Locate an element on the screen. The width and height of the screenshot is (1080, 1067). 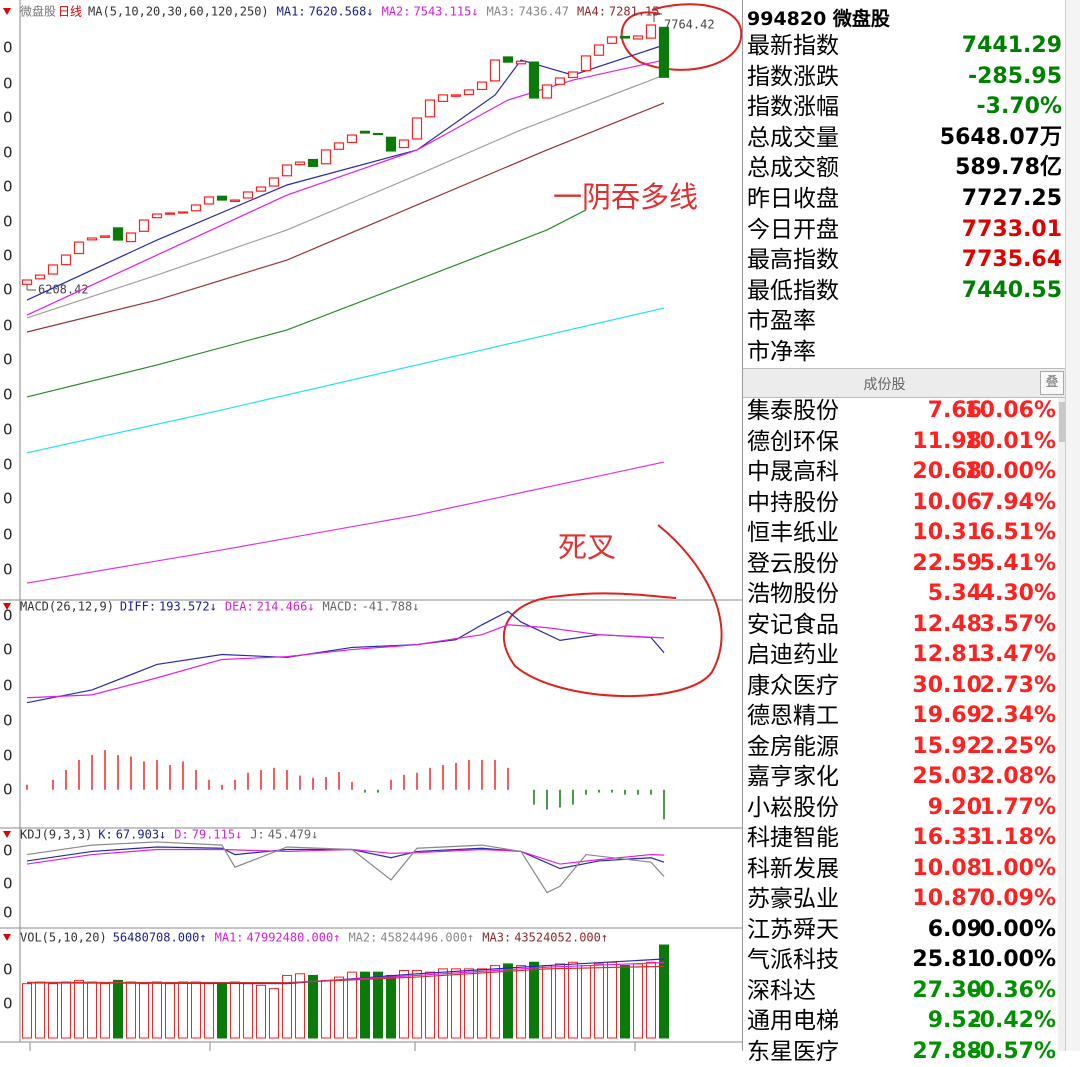
stock-row: 东星医疗 27.88 -0.57% is located at coordinates (901, 1052).